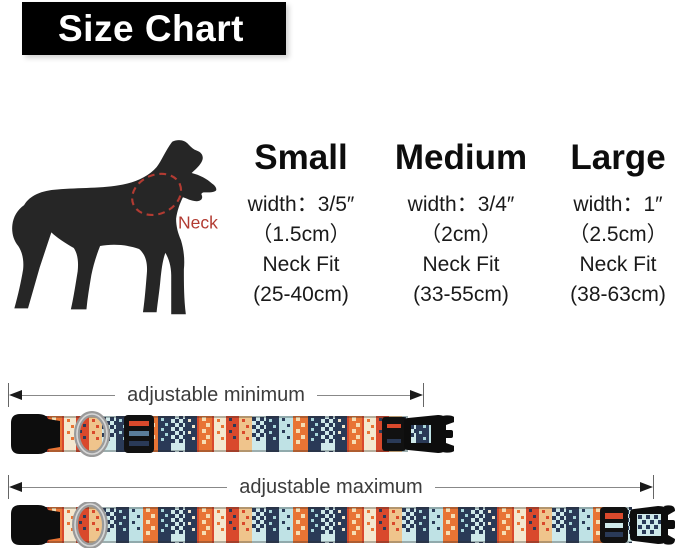 The width and height of the screenshot is (679, 548). I want to click on dog-figure: Neck, so click(122, 228).